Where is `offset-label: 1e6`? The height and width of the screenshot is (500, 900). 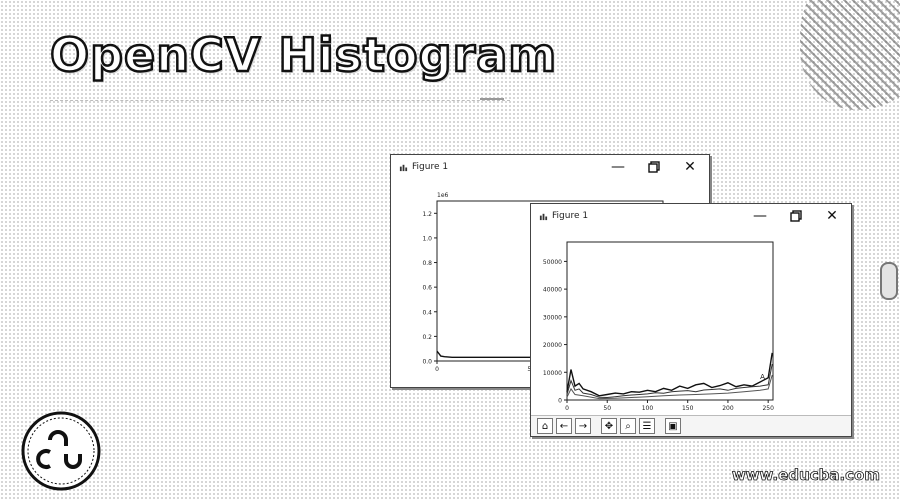 offset-label: 1e6 is located at coordinates (443, 195).